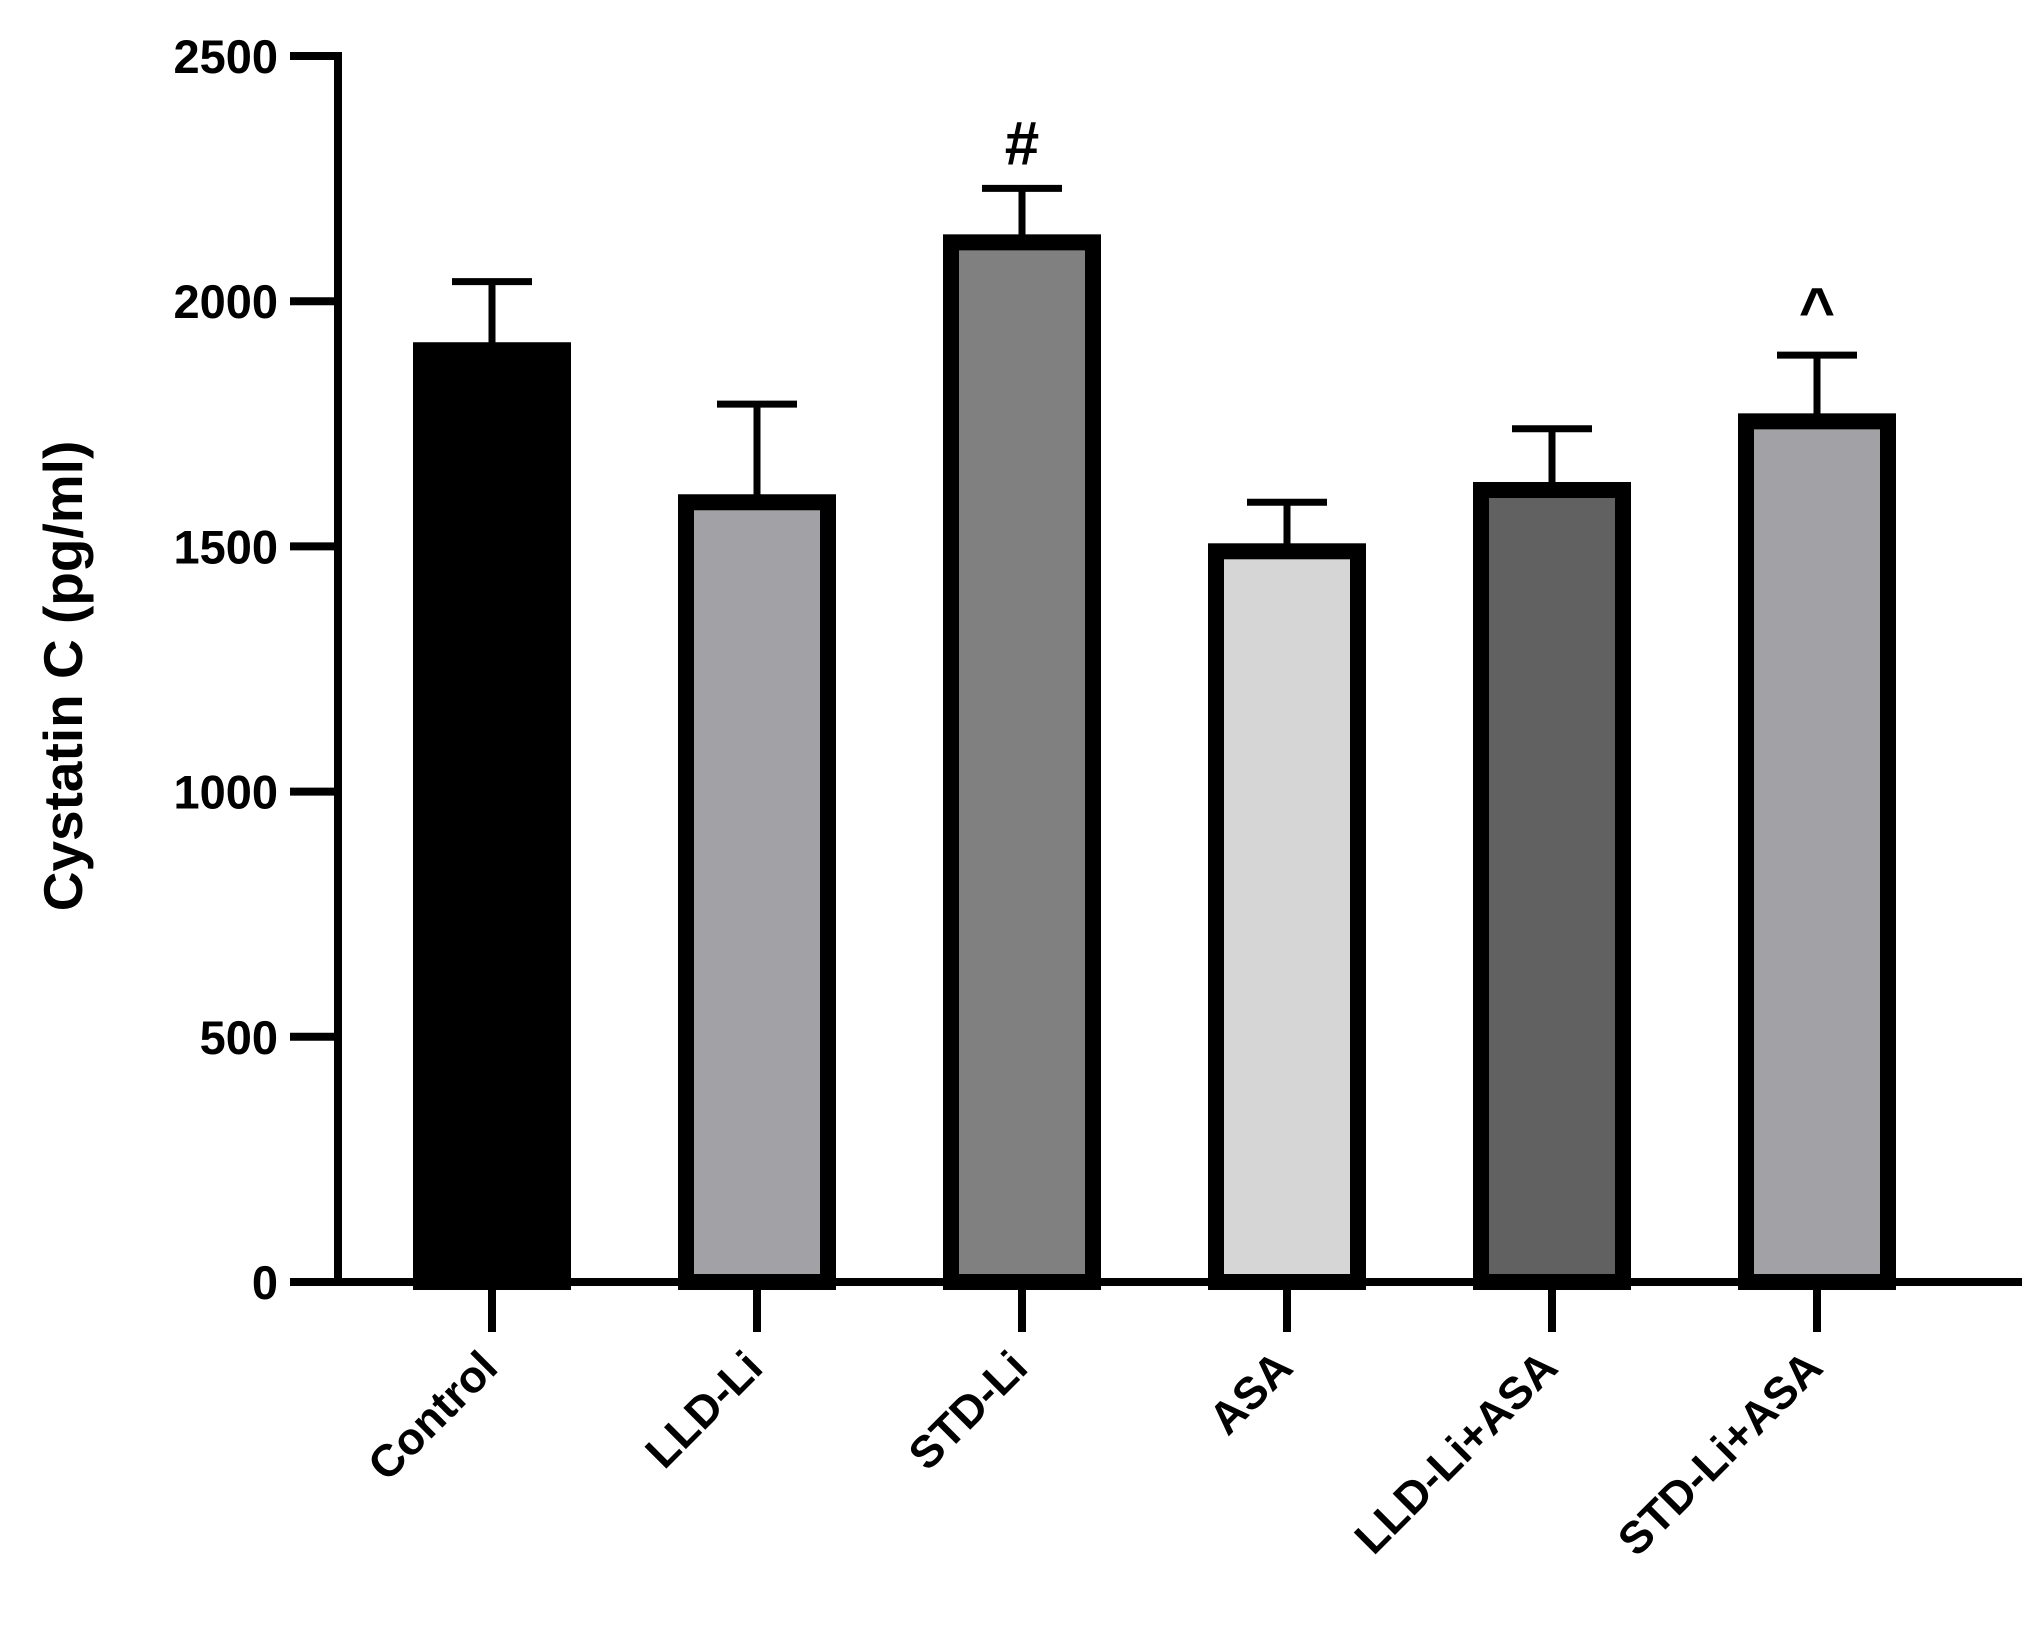 The image size is (2044, 1625). What do you see at coordinates (703, 1409) in the screenshot?
I see `x-tick-label: LLD-Li` at bounding box center [703, 1409].